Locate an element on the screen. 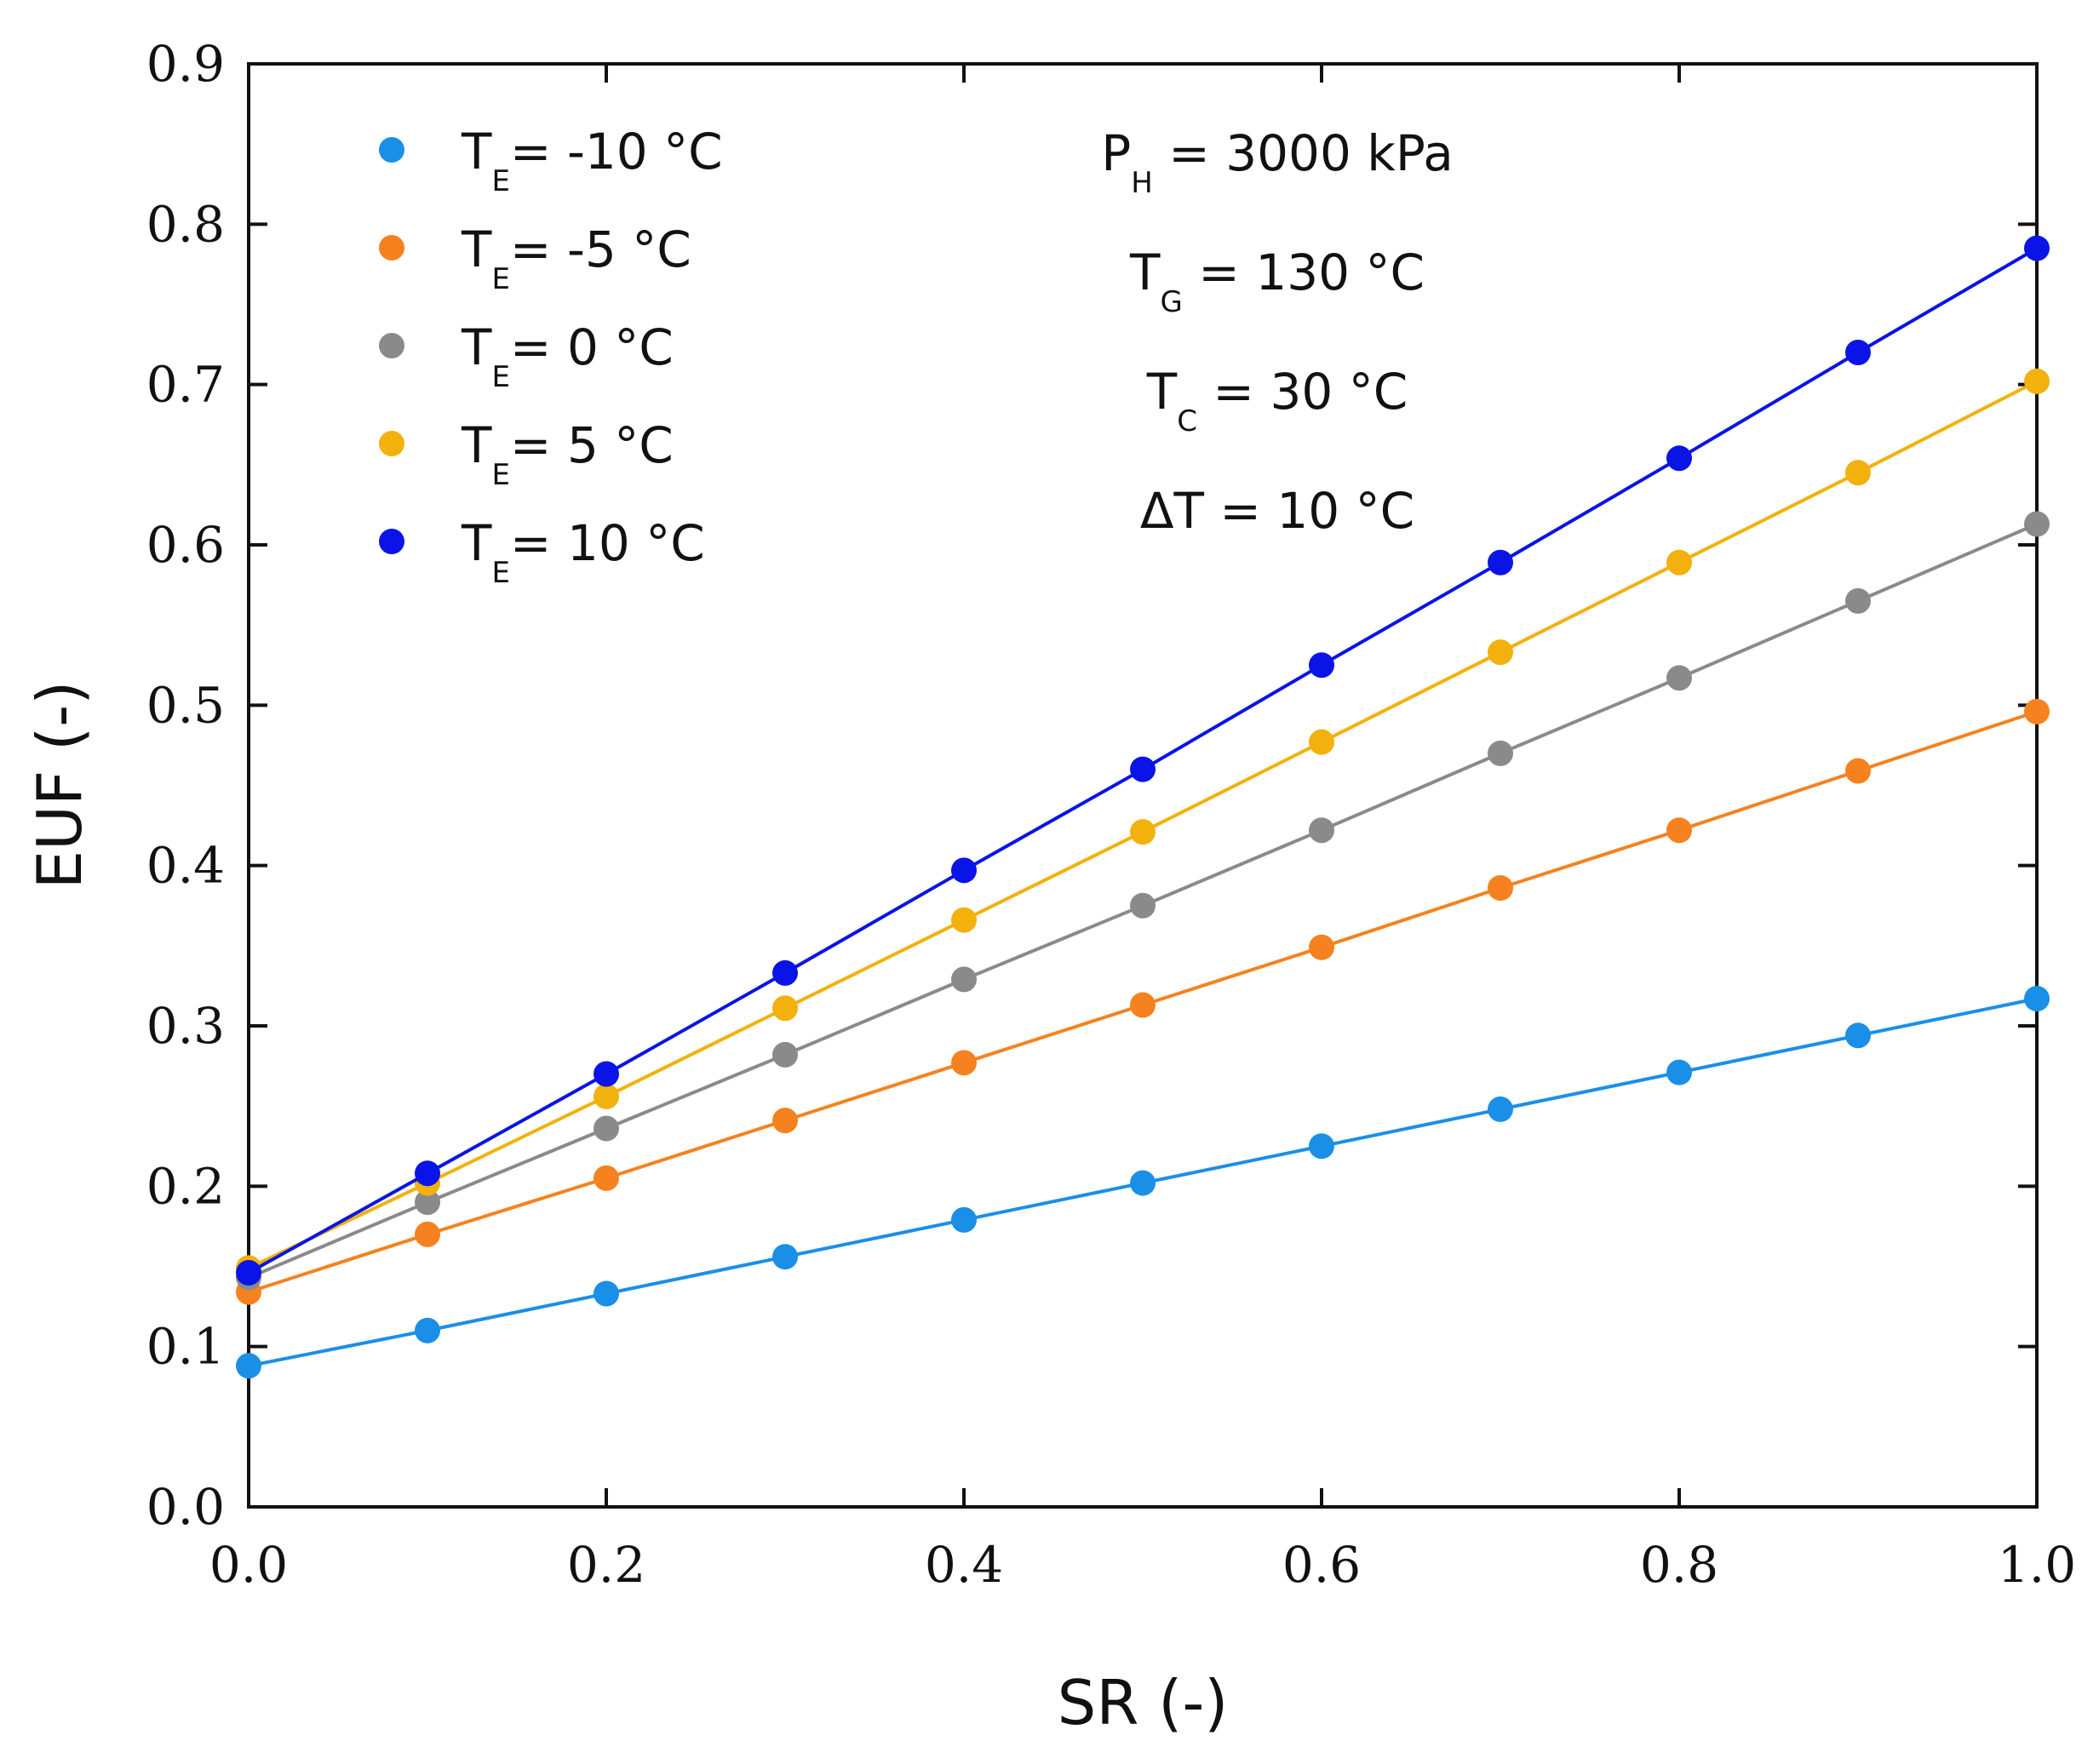 This screenshot has width=2099, height=1764. x-tick-label: 0.4 is located at coordinates (964, 1565).